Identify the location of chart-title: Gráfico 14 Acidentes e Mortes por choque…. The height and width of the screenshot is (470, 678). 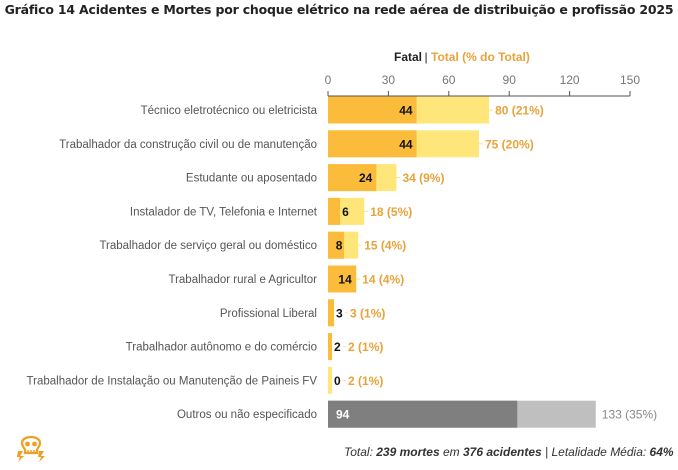
(339, 9).